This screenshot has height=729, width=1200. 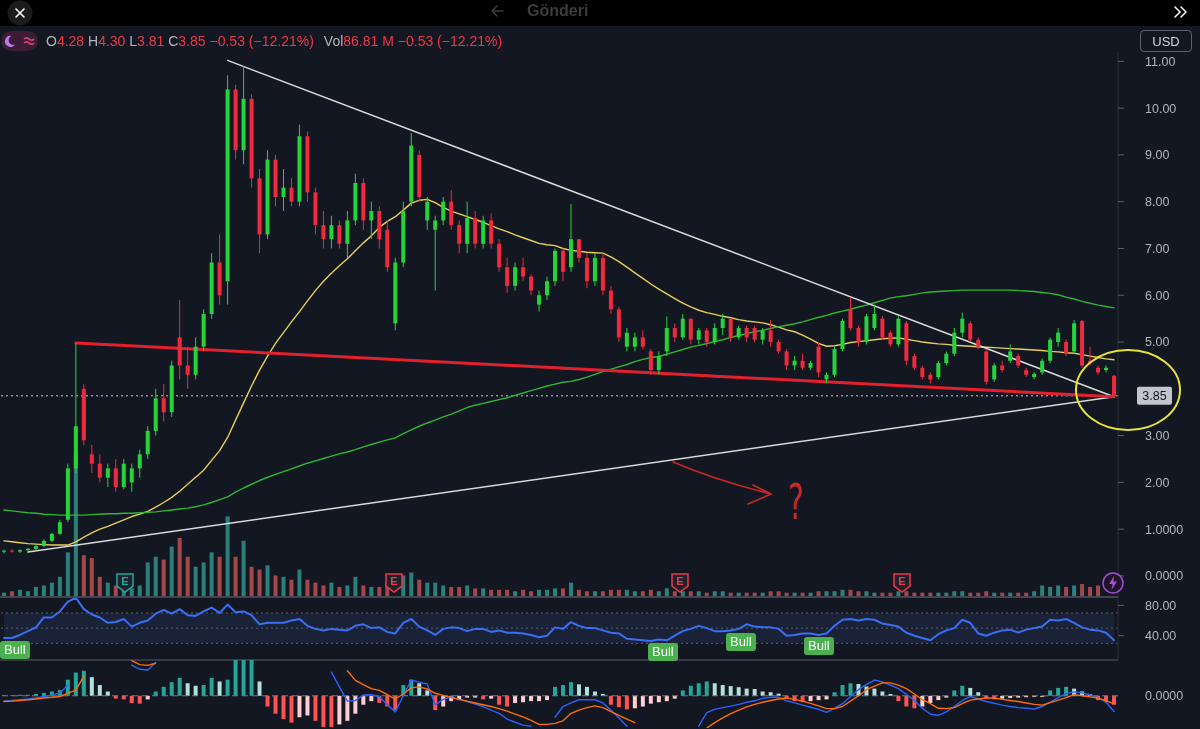 What do you see at coordinates (1161, 636) in the screenshot?
I see `y-tick-label: 40.00` at bounding box center [1161, 636].